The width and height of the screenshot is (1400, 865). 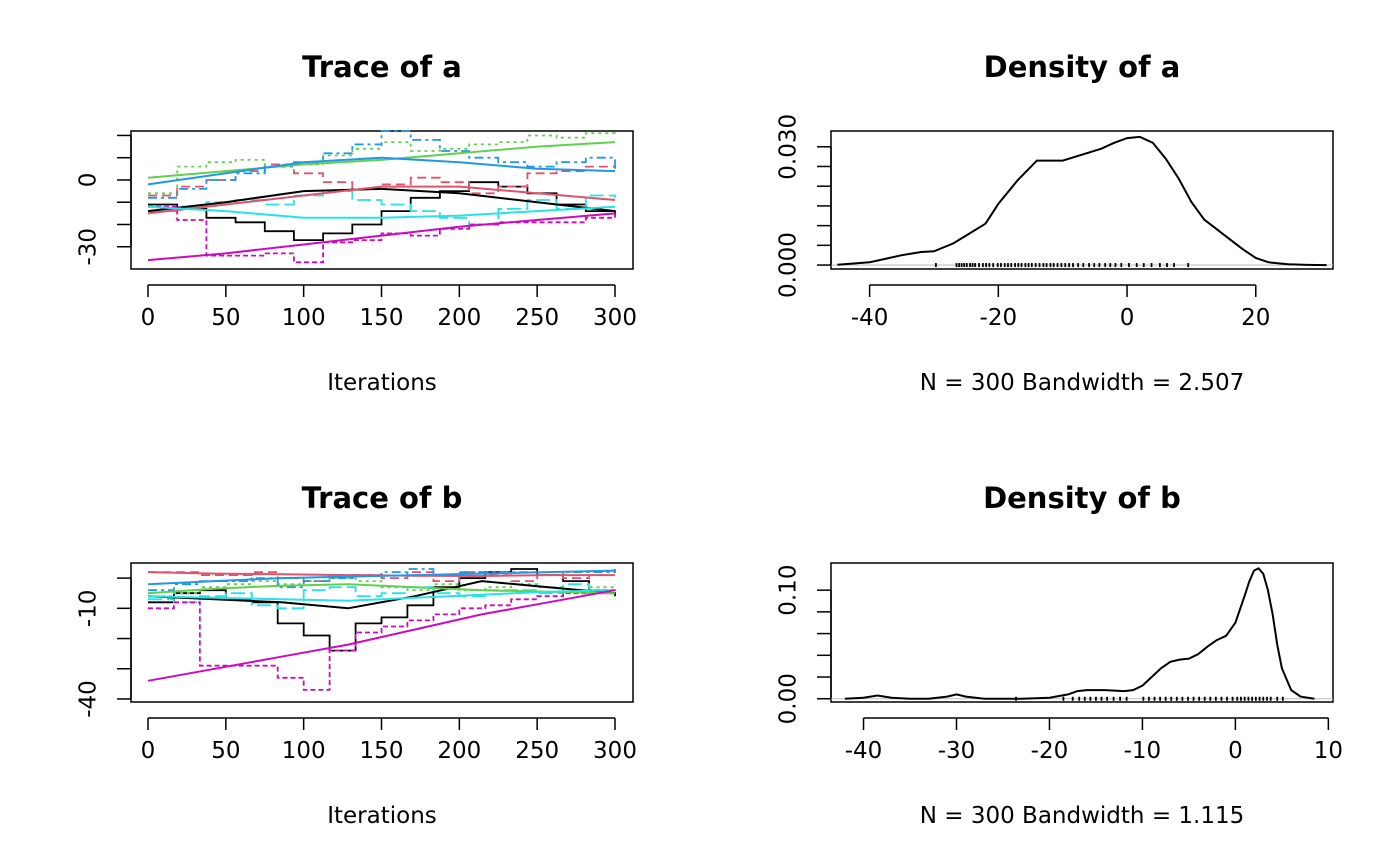 What do you see at coordinates (1082, 498) in the screenshot?
I see `chart-title: Density of b` at bounding box center [1082, 498].